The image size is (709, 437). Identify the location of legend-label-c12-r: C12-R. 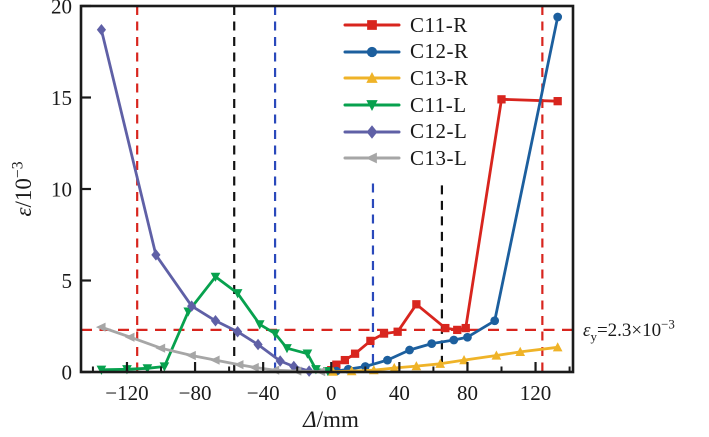
(439, 51).